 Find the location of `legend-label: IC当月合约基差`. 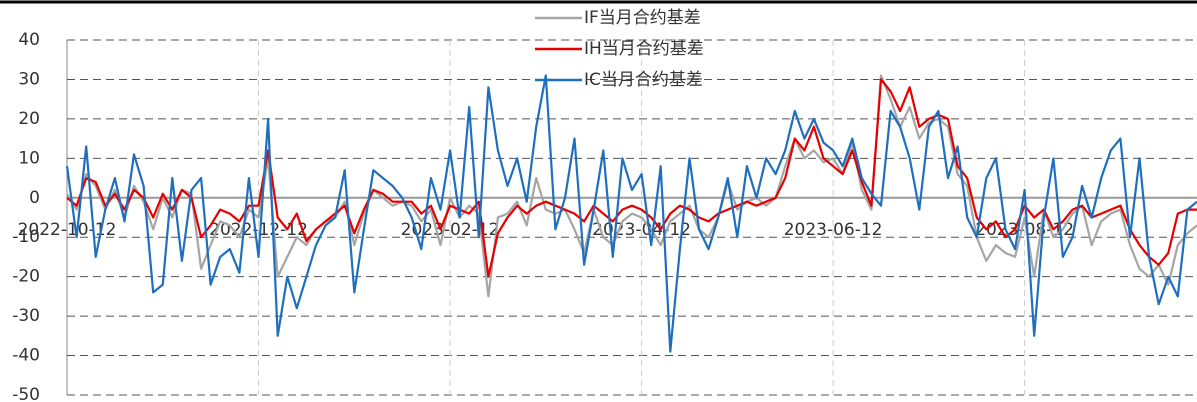

legend-label: IC当月合约基差 is located at coordinates (643, 80).